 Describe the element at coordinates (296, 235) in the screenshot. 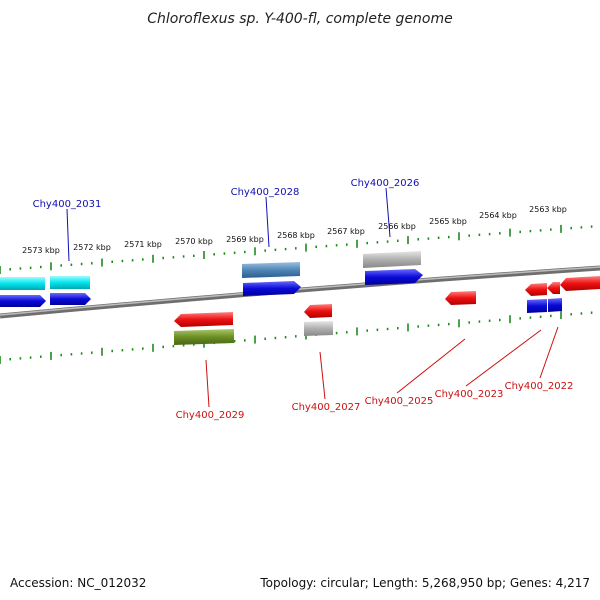

I see `scale-label-2568: 2568 kbp` at that location.